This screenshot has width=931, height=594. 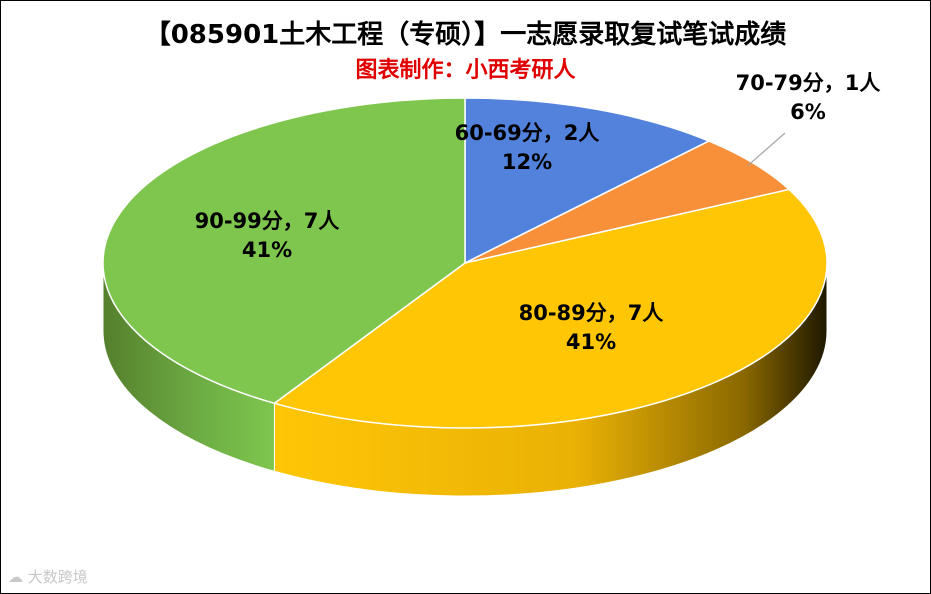 I want to click on data-label-percent-80-89分: 41%, so click(x=591, y=342).